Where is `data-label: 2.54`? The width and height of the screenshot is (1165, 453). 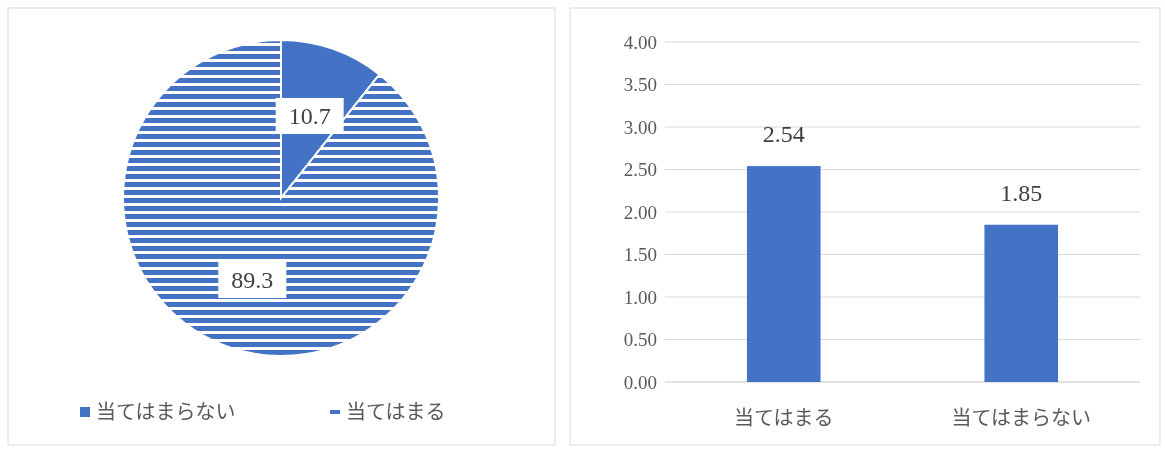
data-label: 2.54 is located at coordinates (783, 134).